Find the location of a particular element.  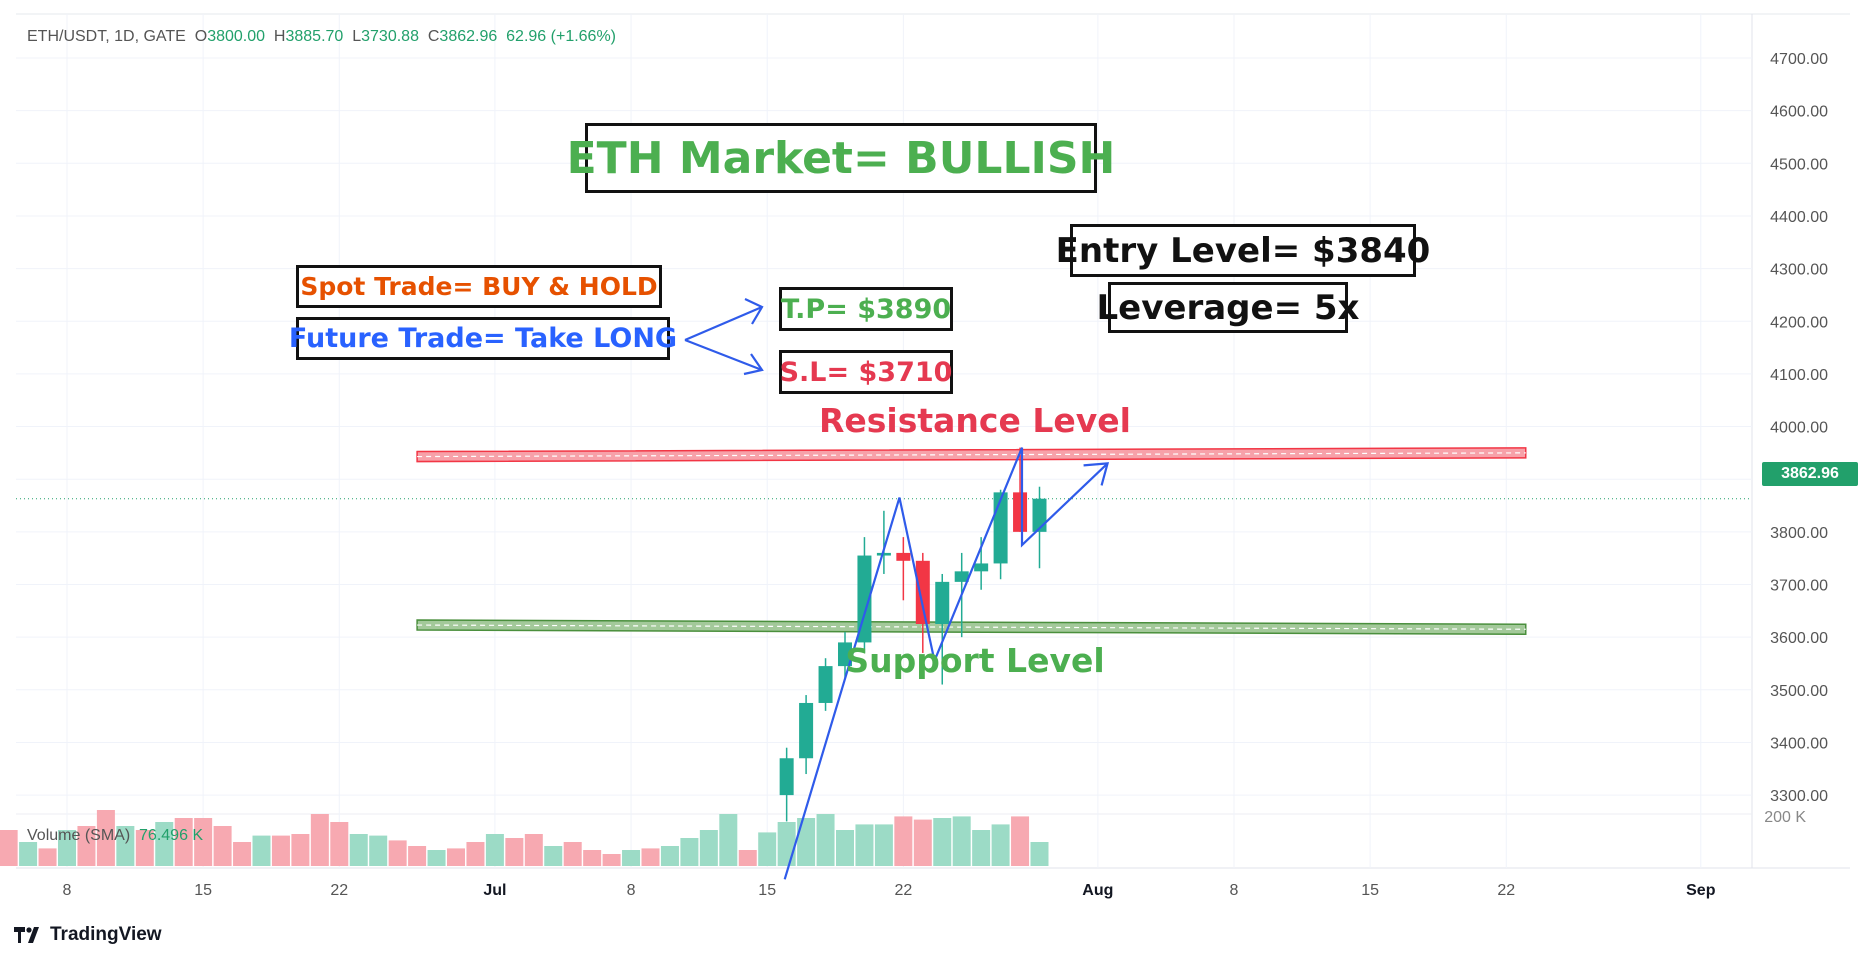

entry-level-text: Entry Level= $3840 is located at coordinates (1243, 250).